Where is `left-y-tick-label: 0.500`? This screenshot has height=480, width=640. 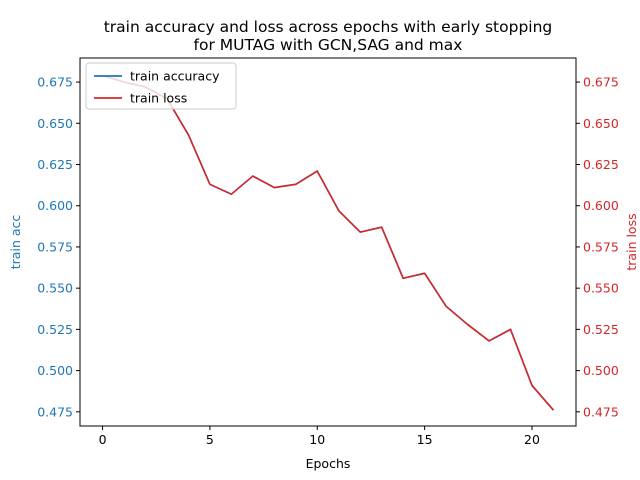
left-y-tick-label: 0.500 is located at coordinates (55, 370).